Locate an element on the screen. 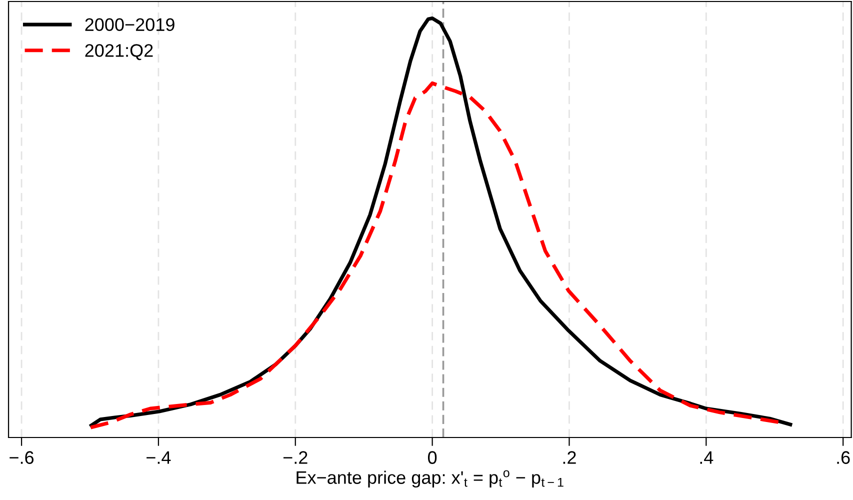  legend-label: 2021:Q2 is located at coordinates (119, 52).